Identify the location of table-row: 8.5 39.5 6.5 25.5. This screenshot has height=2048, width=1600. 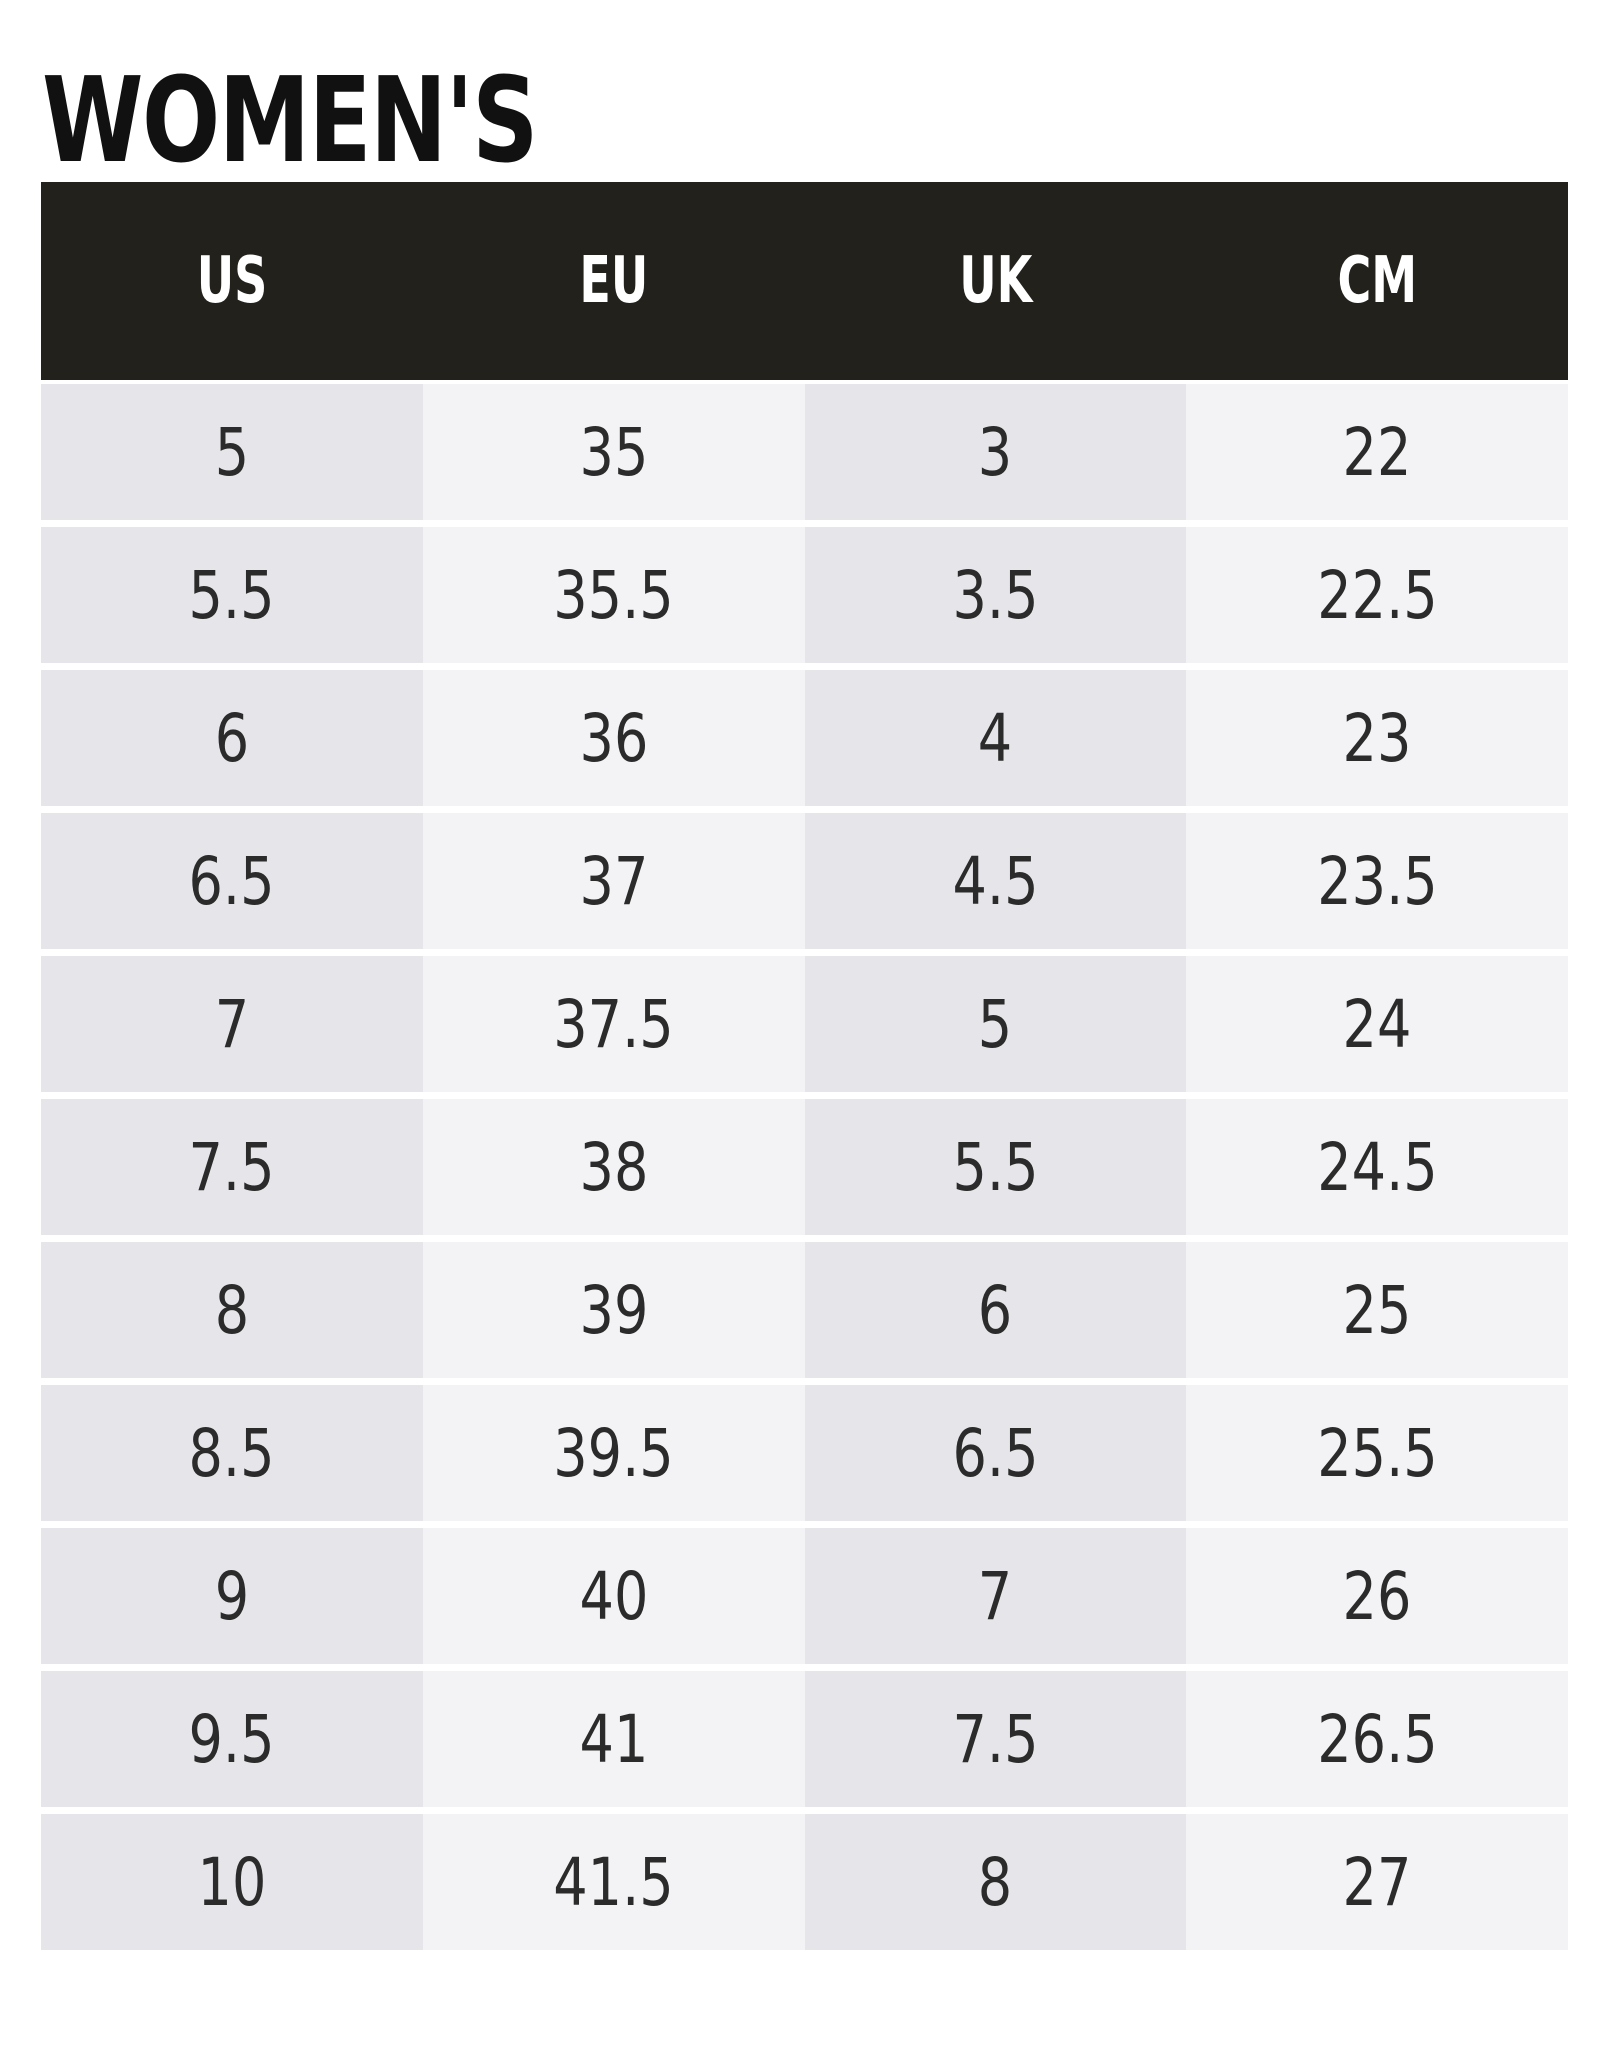
(804, 1453).